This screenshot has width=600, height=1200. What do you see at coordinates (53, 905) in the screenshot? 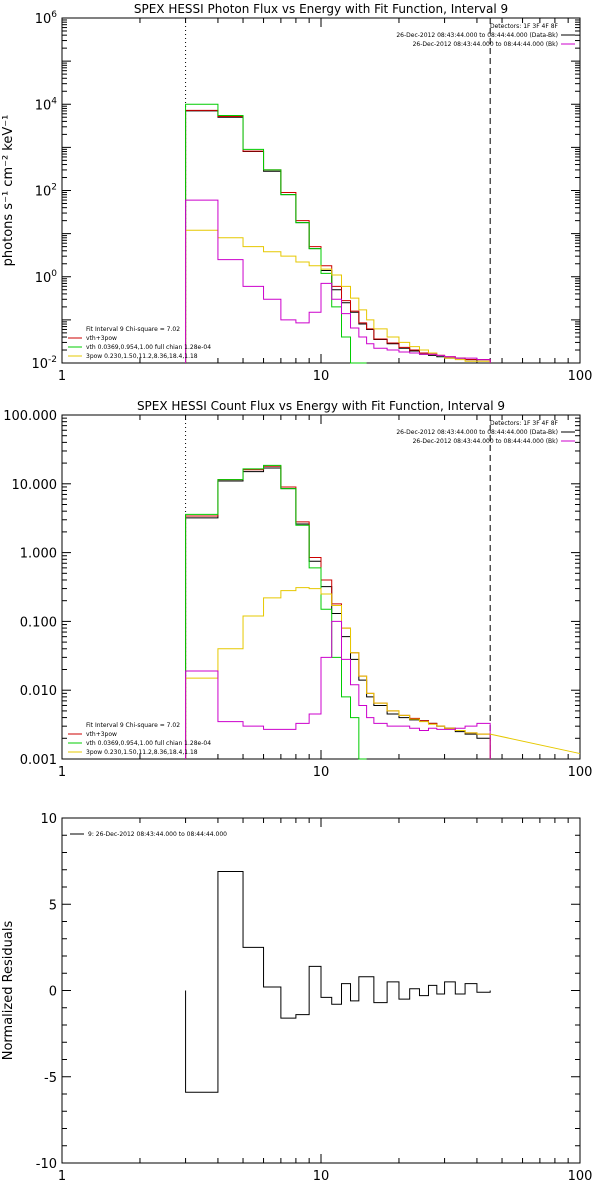
I see `y-tick-label: 5` at bounding box center [53, 905].